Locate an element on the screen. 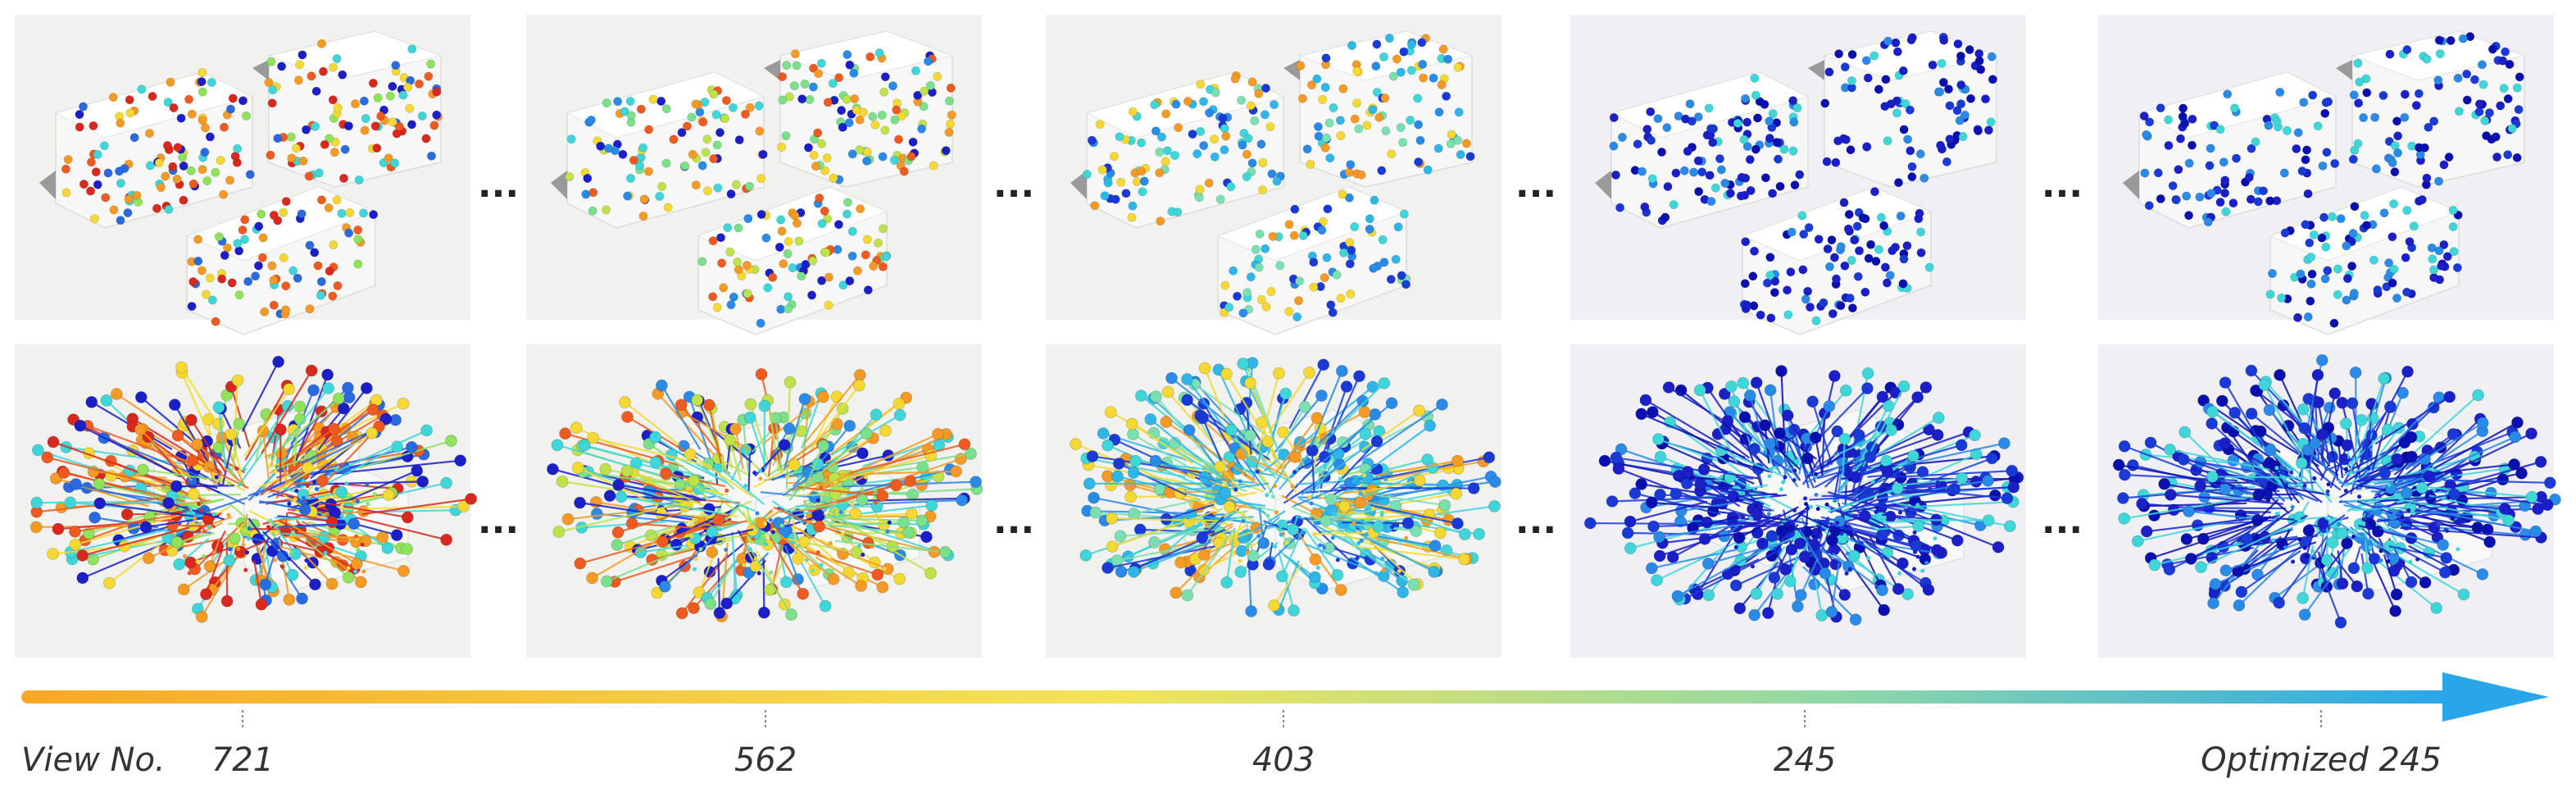  panel-label-2: 562 is located at coordinates (765, 760).